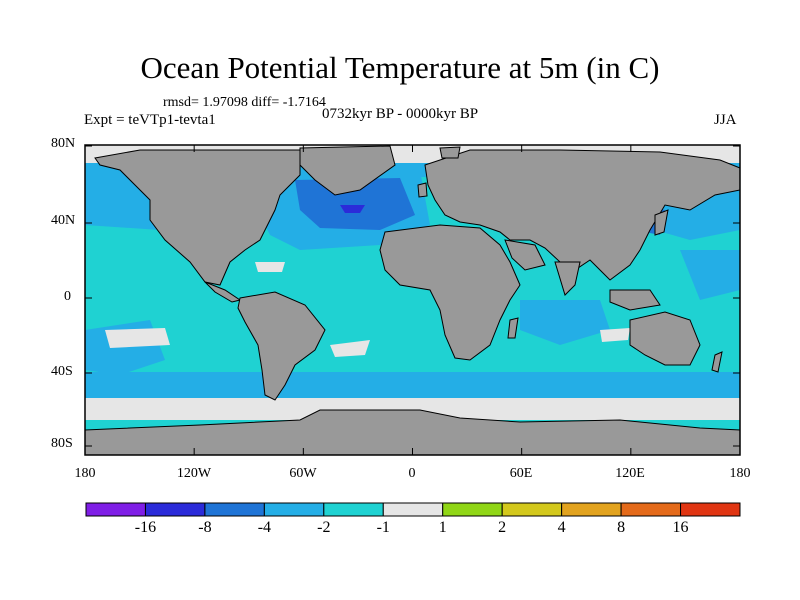 The width and height of the screenshot is (800, 600). What do you see at coordinates (710, 275) in the screenshot?
I see `west-pacific-patch` at bounding box center [710, 275].